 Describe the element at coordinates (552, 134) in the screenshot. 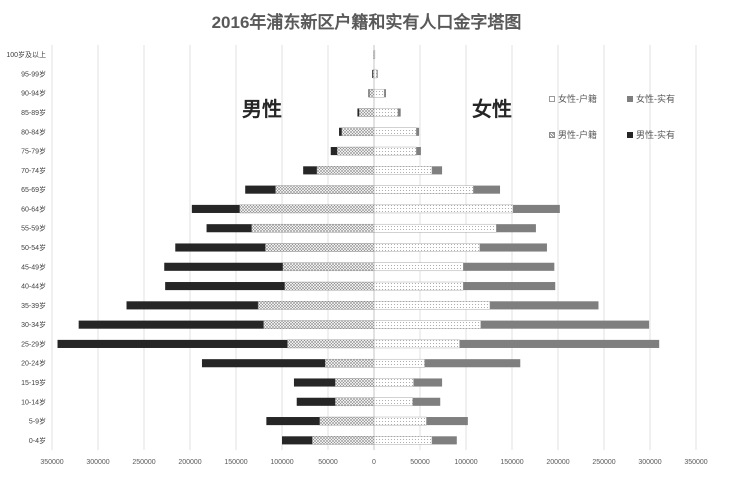

I see `legend-swatch-male-registered` at that location.